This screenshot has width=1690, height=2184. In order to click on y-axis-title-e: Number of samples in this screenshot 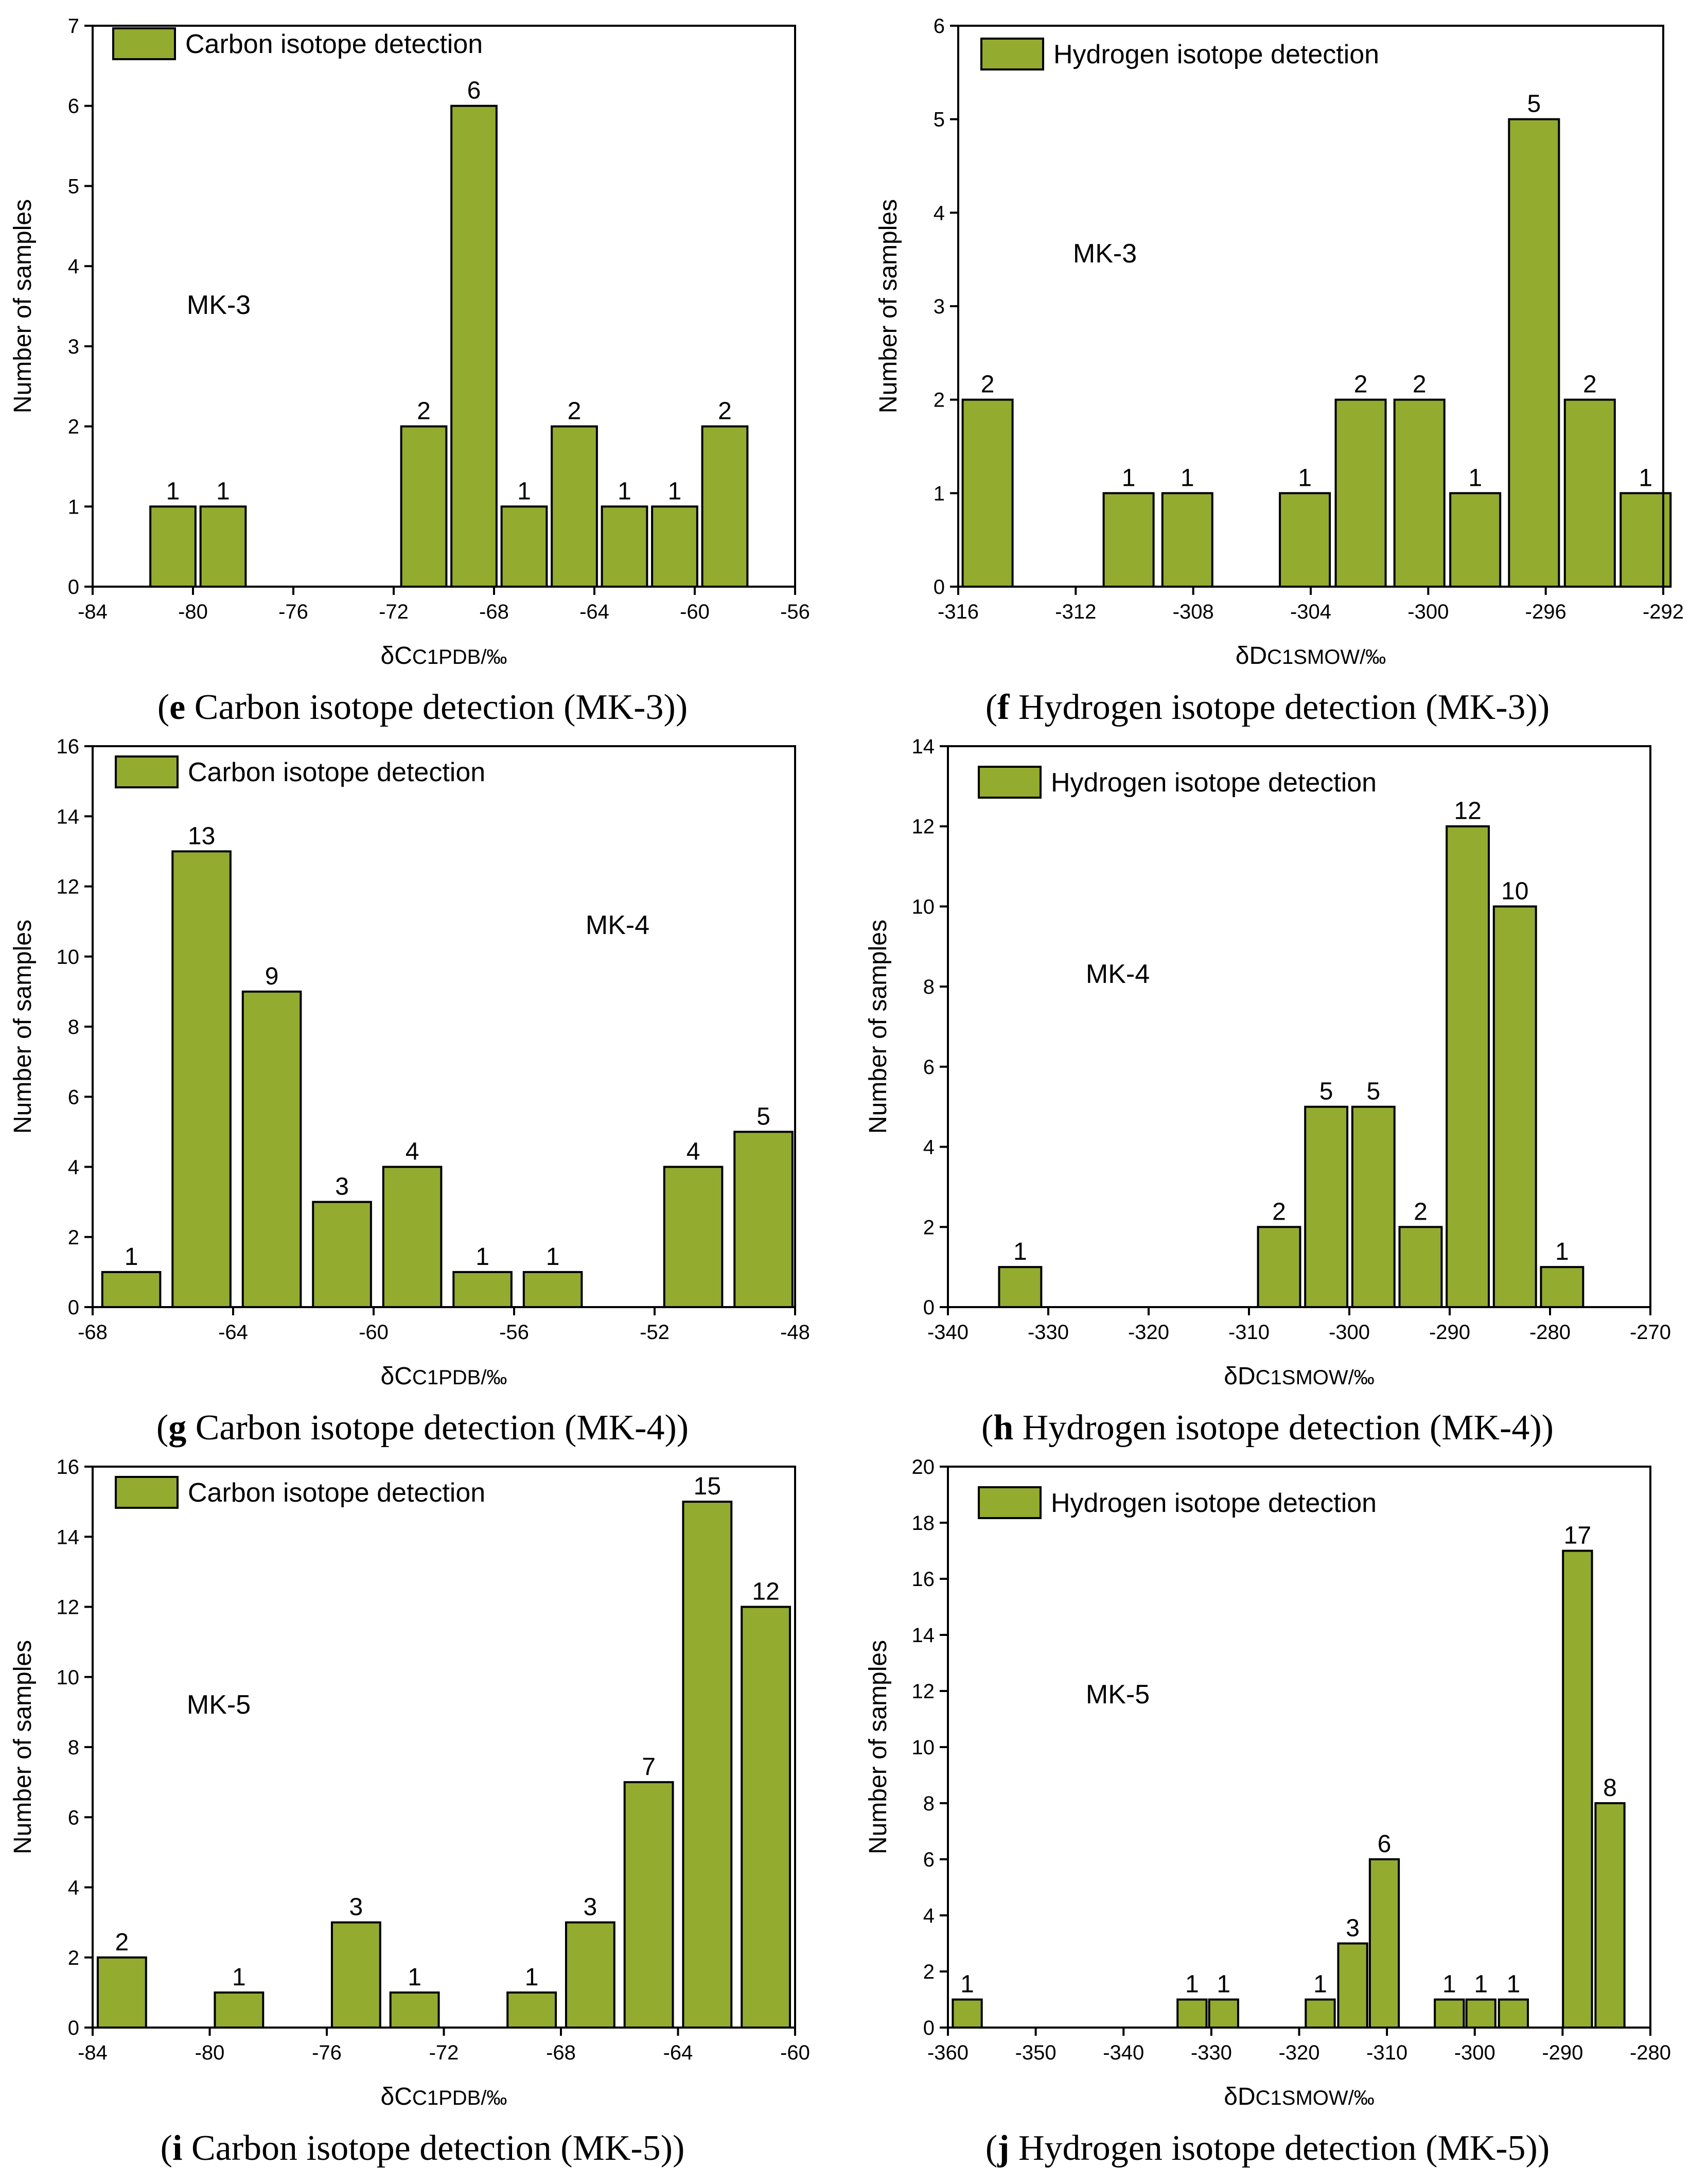, I will do `click(23, 306)`.